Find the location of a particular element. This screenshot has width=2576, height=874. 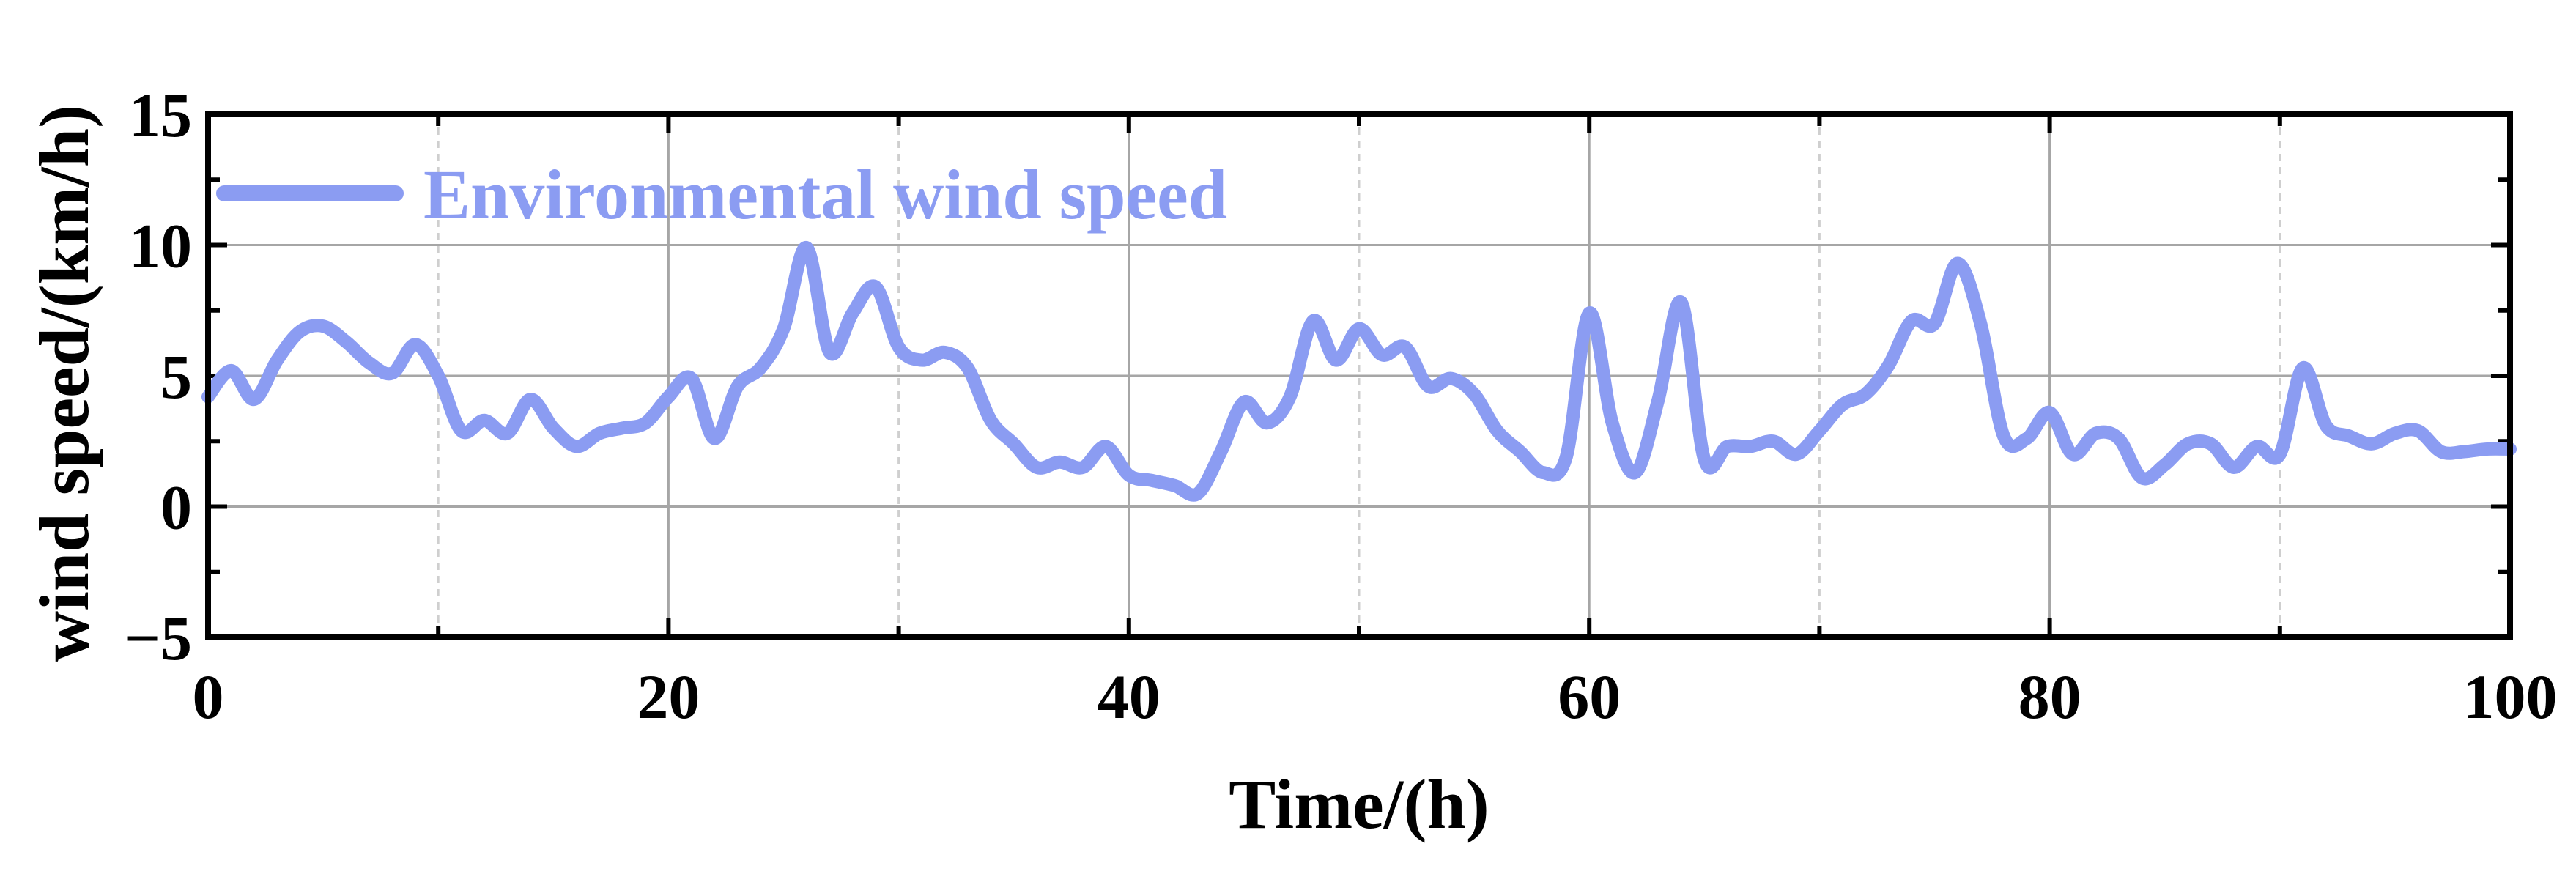

y-tick-label: 0 is located at coordinates (176, 508).